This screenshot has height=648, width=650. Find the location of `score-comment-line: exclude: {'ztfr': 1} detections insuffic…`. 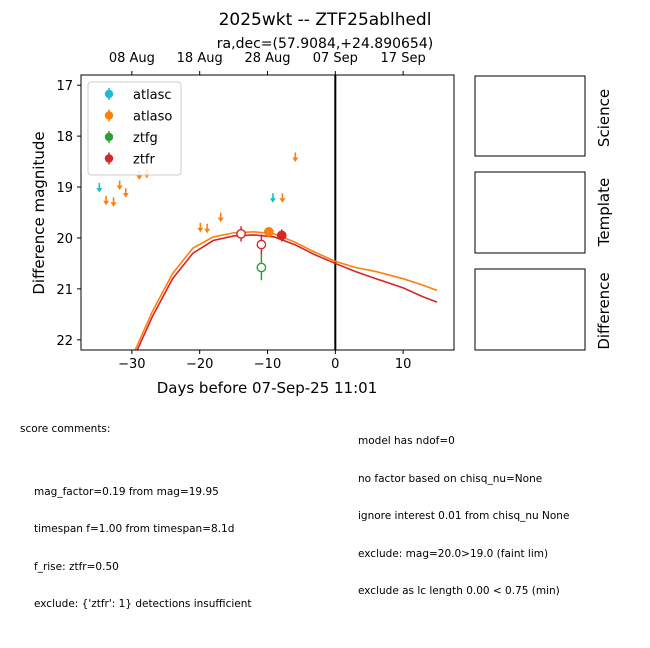

score-comment-line: exclude: {'ztfr': 1} detections insuffic… is located at coordinates (143, 604).